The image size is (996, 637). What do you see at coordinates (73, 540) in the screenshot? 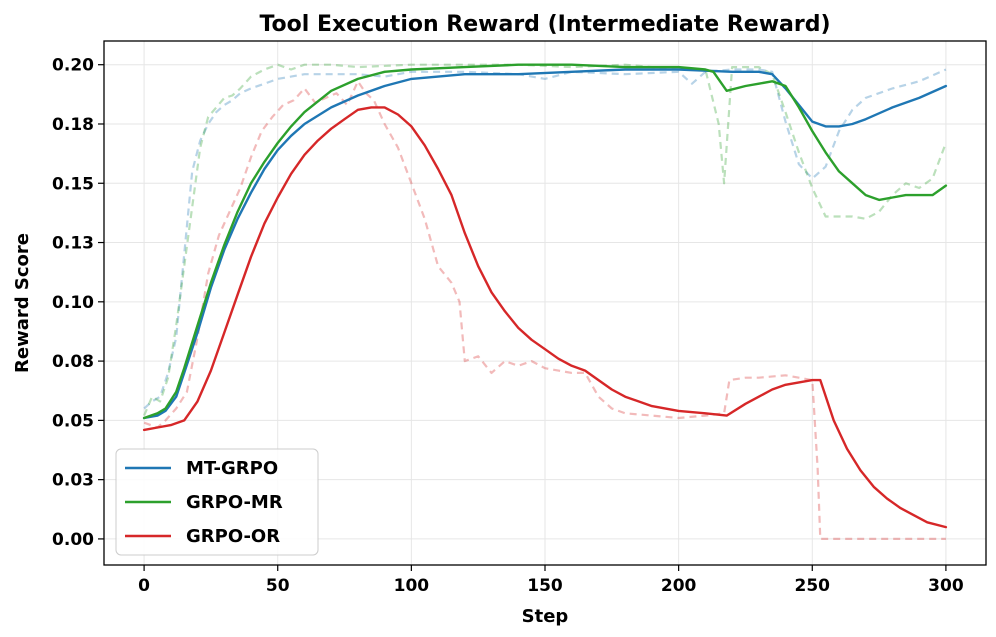
I see `y-tick-label: 0.00` at bounding box center [73, 540].